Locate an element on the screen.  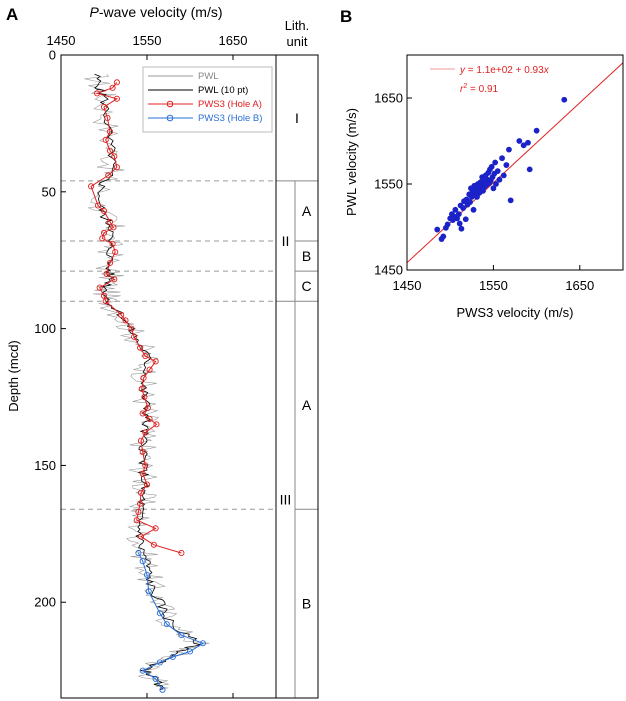
panel-a-xlabel-rest: -wave velocity (m/s) is located at coordinates (161, 12).